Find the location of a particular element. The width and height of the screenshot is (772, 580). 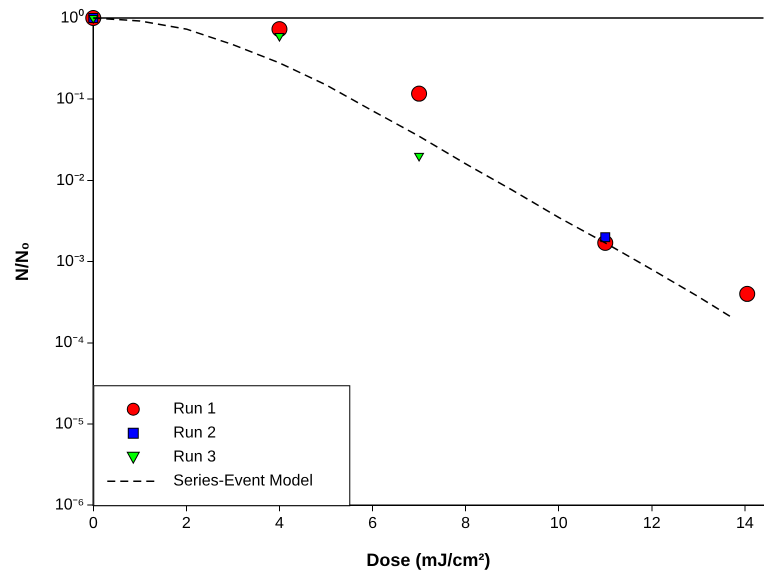

y-tick-label: 10⁻³ is located at coordinates (70, 261).